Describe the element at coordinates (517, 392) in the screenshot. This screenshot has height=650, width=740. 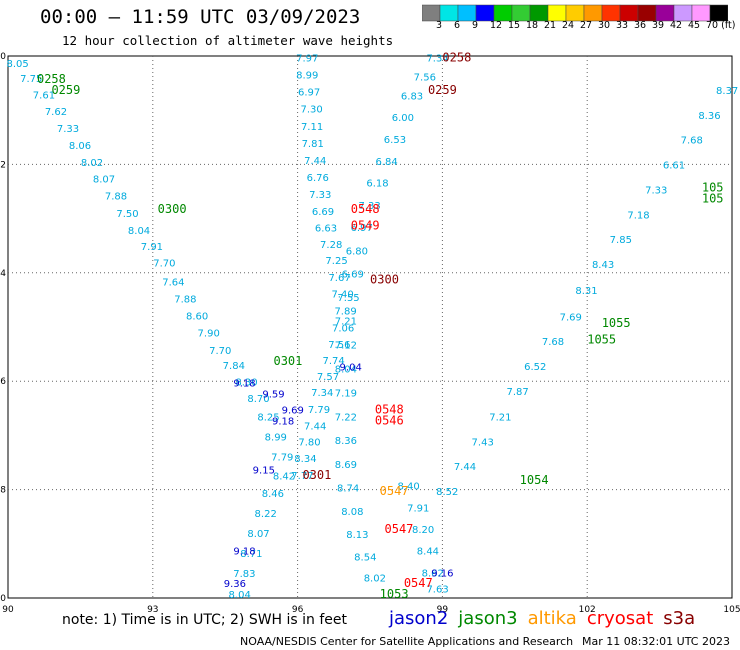
I see `swh-value-label: 7.87` at that location.